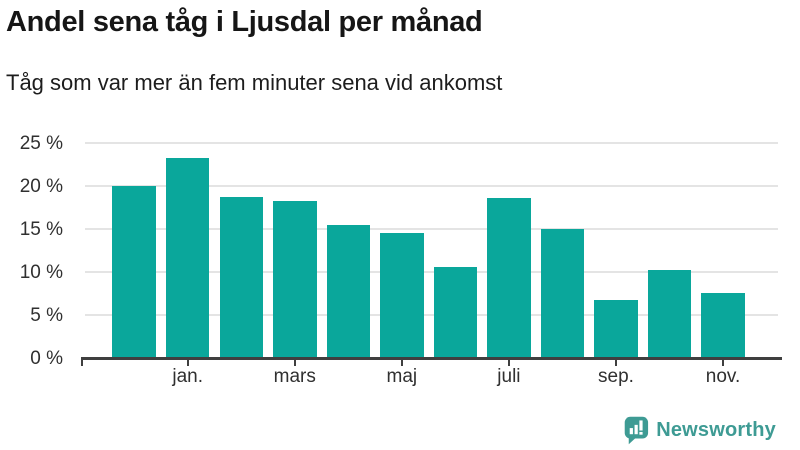 This screenshot has width=800, height=450. I want to click on x-axis-tick-label: sep., so click(616, 376).